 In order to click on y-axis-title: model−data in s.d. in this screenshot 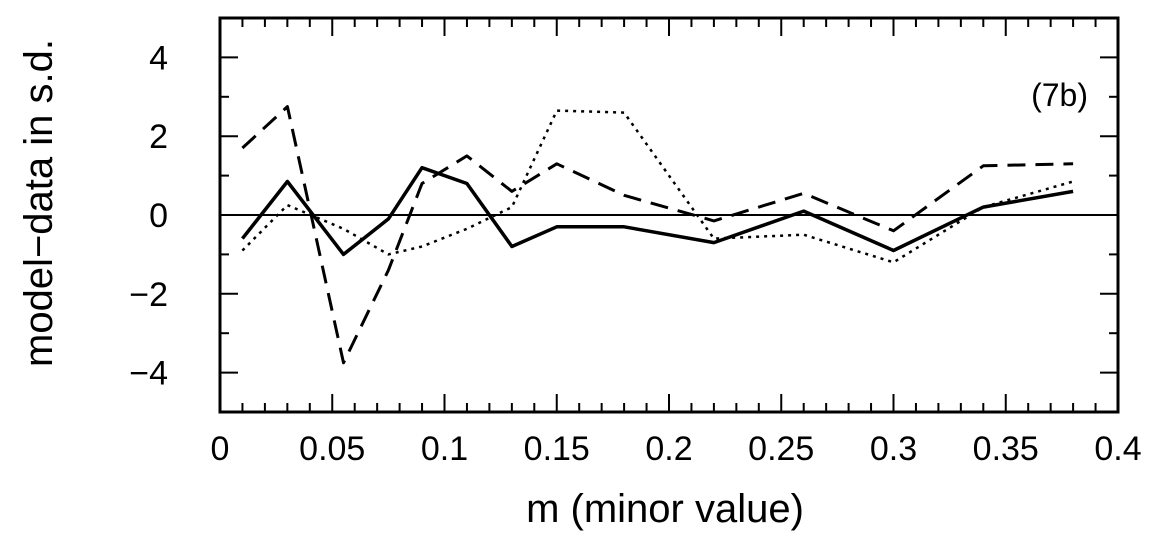, I will do `click(39, 203)`.